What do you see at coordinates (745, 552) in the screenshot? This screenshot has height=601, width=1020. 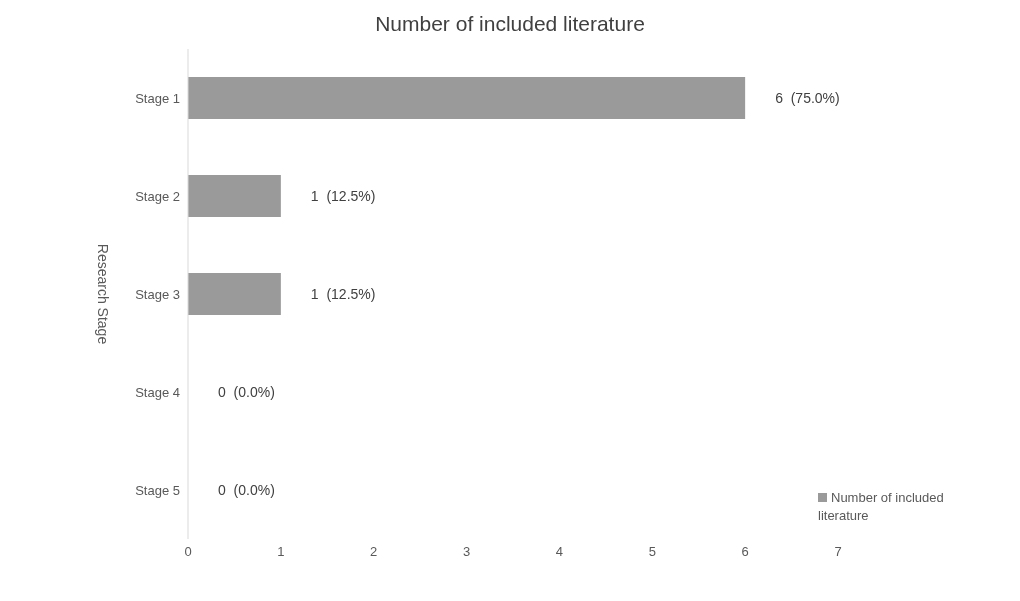 I see `x-tick-label: 6` at bounding box center [745, 552].